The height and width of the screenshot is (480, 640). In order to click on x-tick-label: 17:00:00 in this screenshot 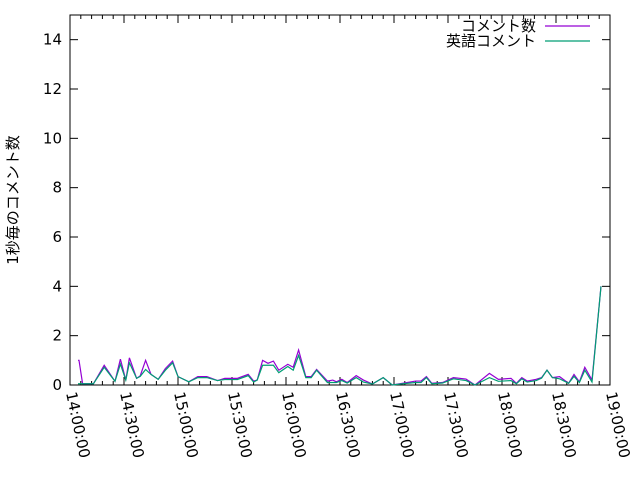, I will do `click(402, 425)`.